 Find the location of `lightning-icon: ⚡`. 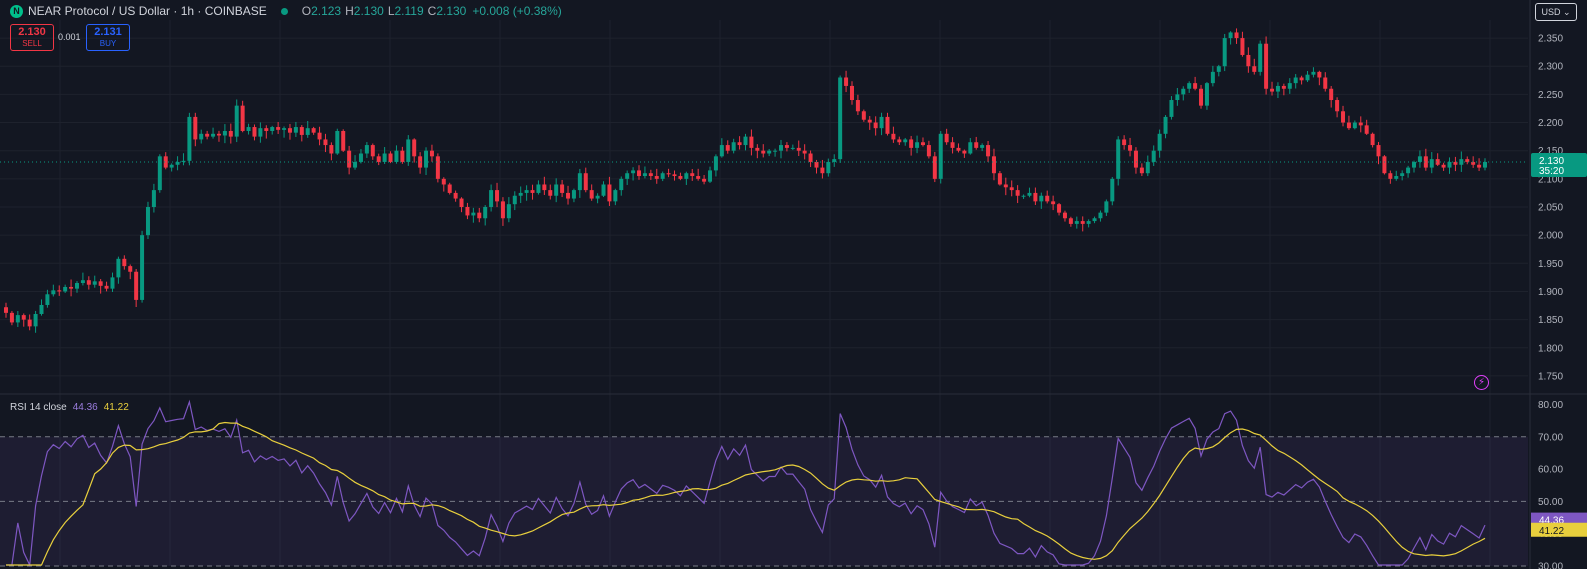

lightning-icon: ⚡ is located at coordinates (1481, 382).